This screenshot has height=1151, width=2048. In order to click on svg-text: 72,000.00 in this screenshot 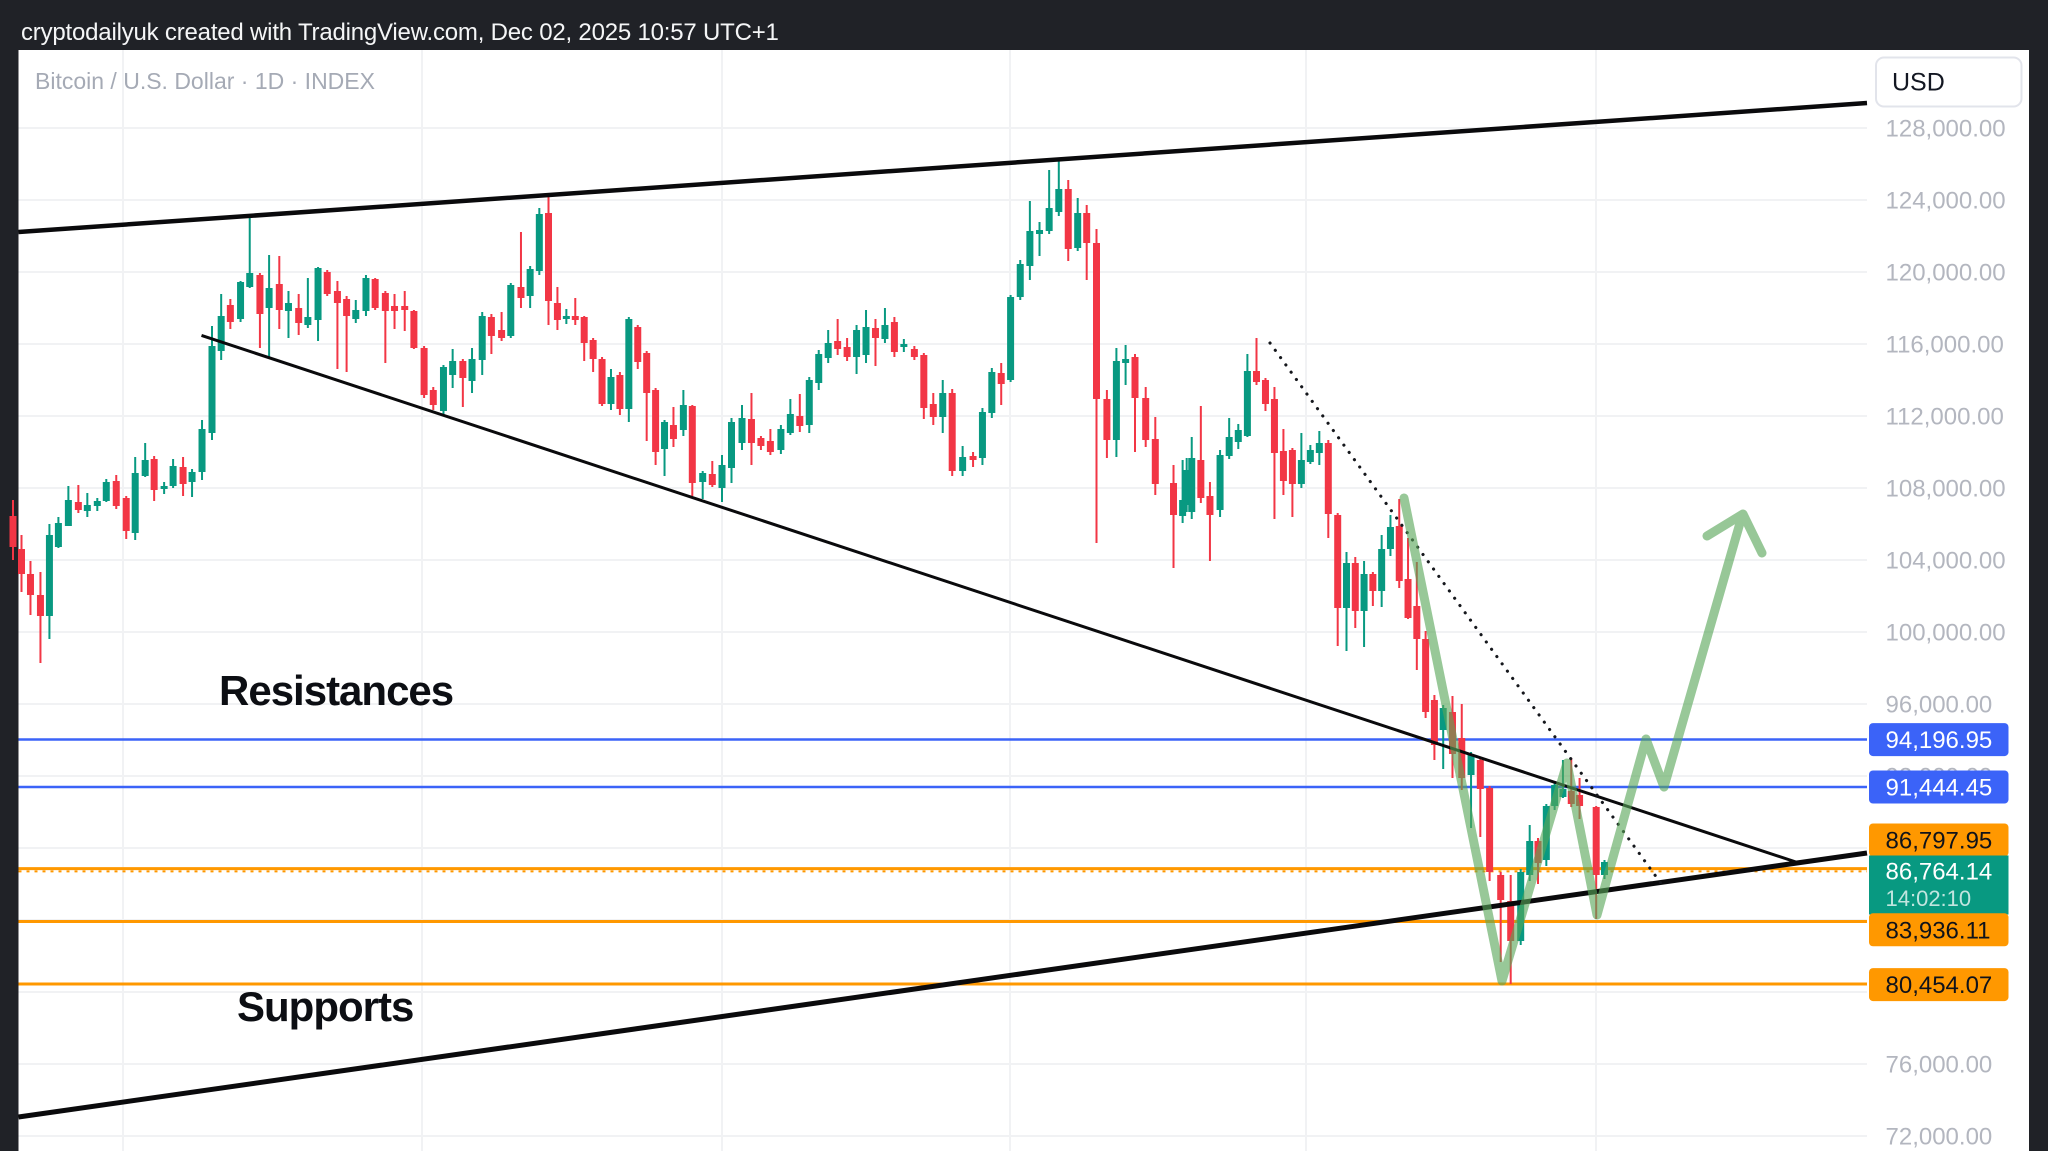, I will do `click(1939, 1137)`.